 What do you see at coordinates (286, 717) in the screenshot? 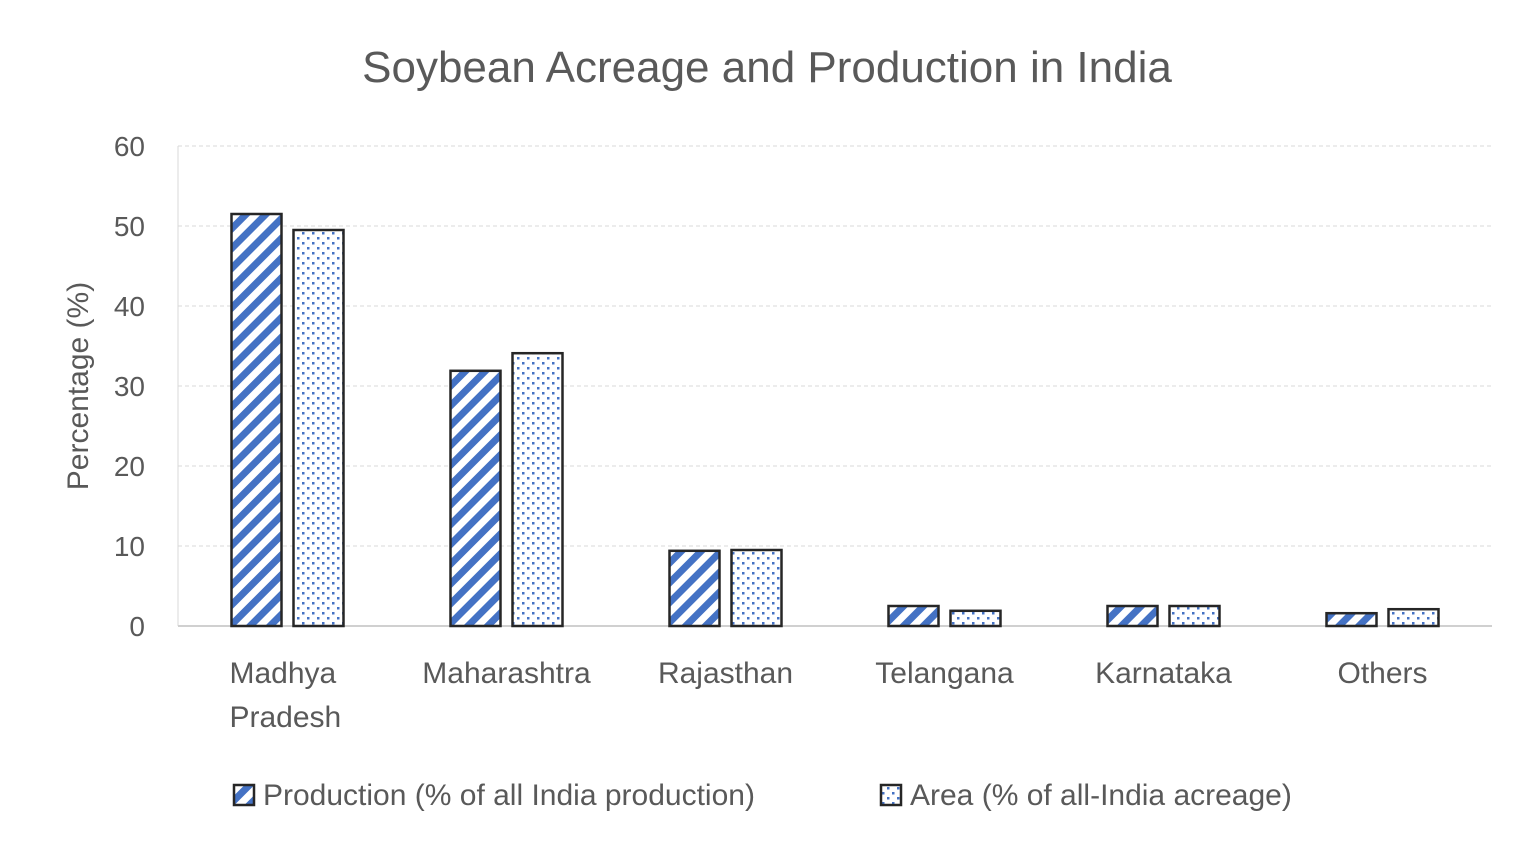
I see `x-tick-label: Pradesh` at bounding box center [286, 717].